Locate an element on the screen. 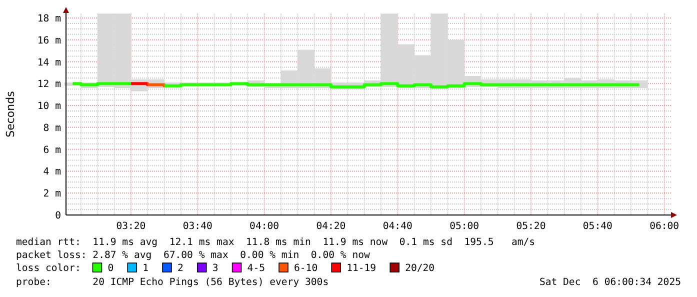 This screenshot has width=697, height=297. y-tick-label: 12 m is located at coordinates (49, 84).